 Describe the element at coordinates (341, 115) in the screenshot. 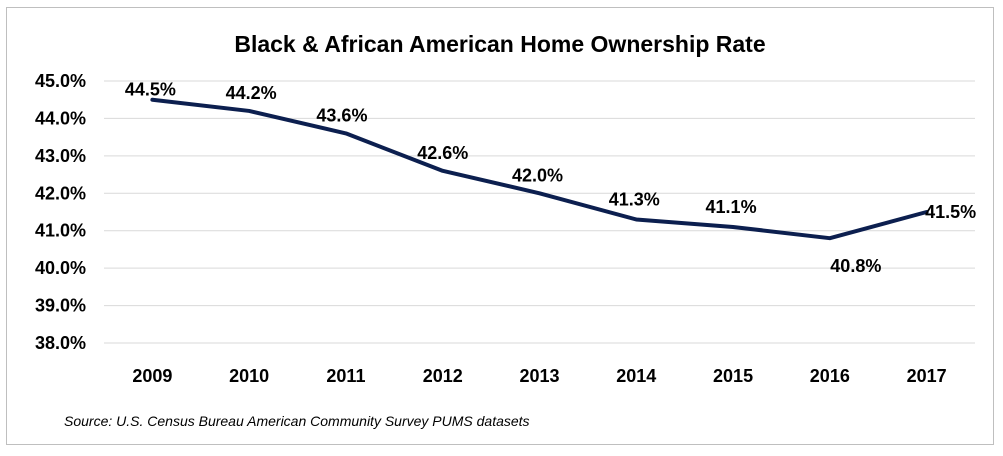

I see `data-label: 43.6%` at that location.